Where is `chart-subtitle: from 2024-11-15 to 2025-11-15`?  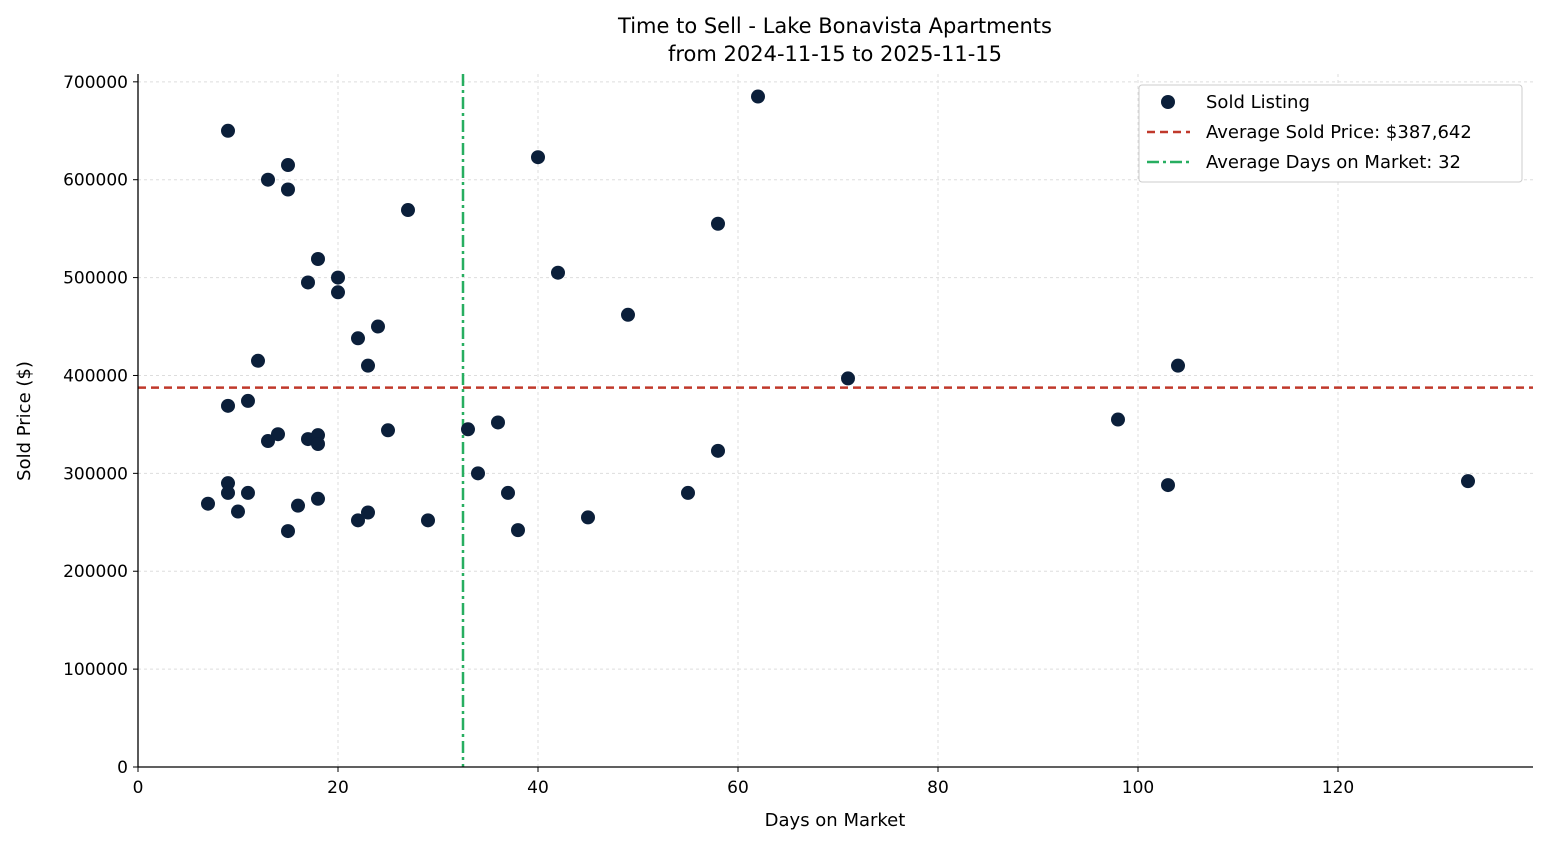 chart-subtitle: from 2024-11-15 to 2025-11-15 is located at coordinates (835, 54).